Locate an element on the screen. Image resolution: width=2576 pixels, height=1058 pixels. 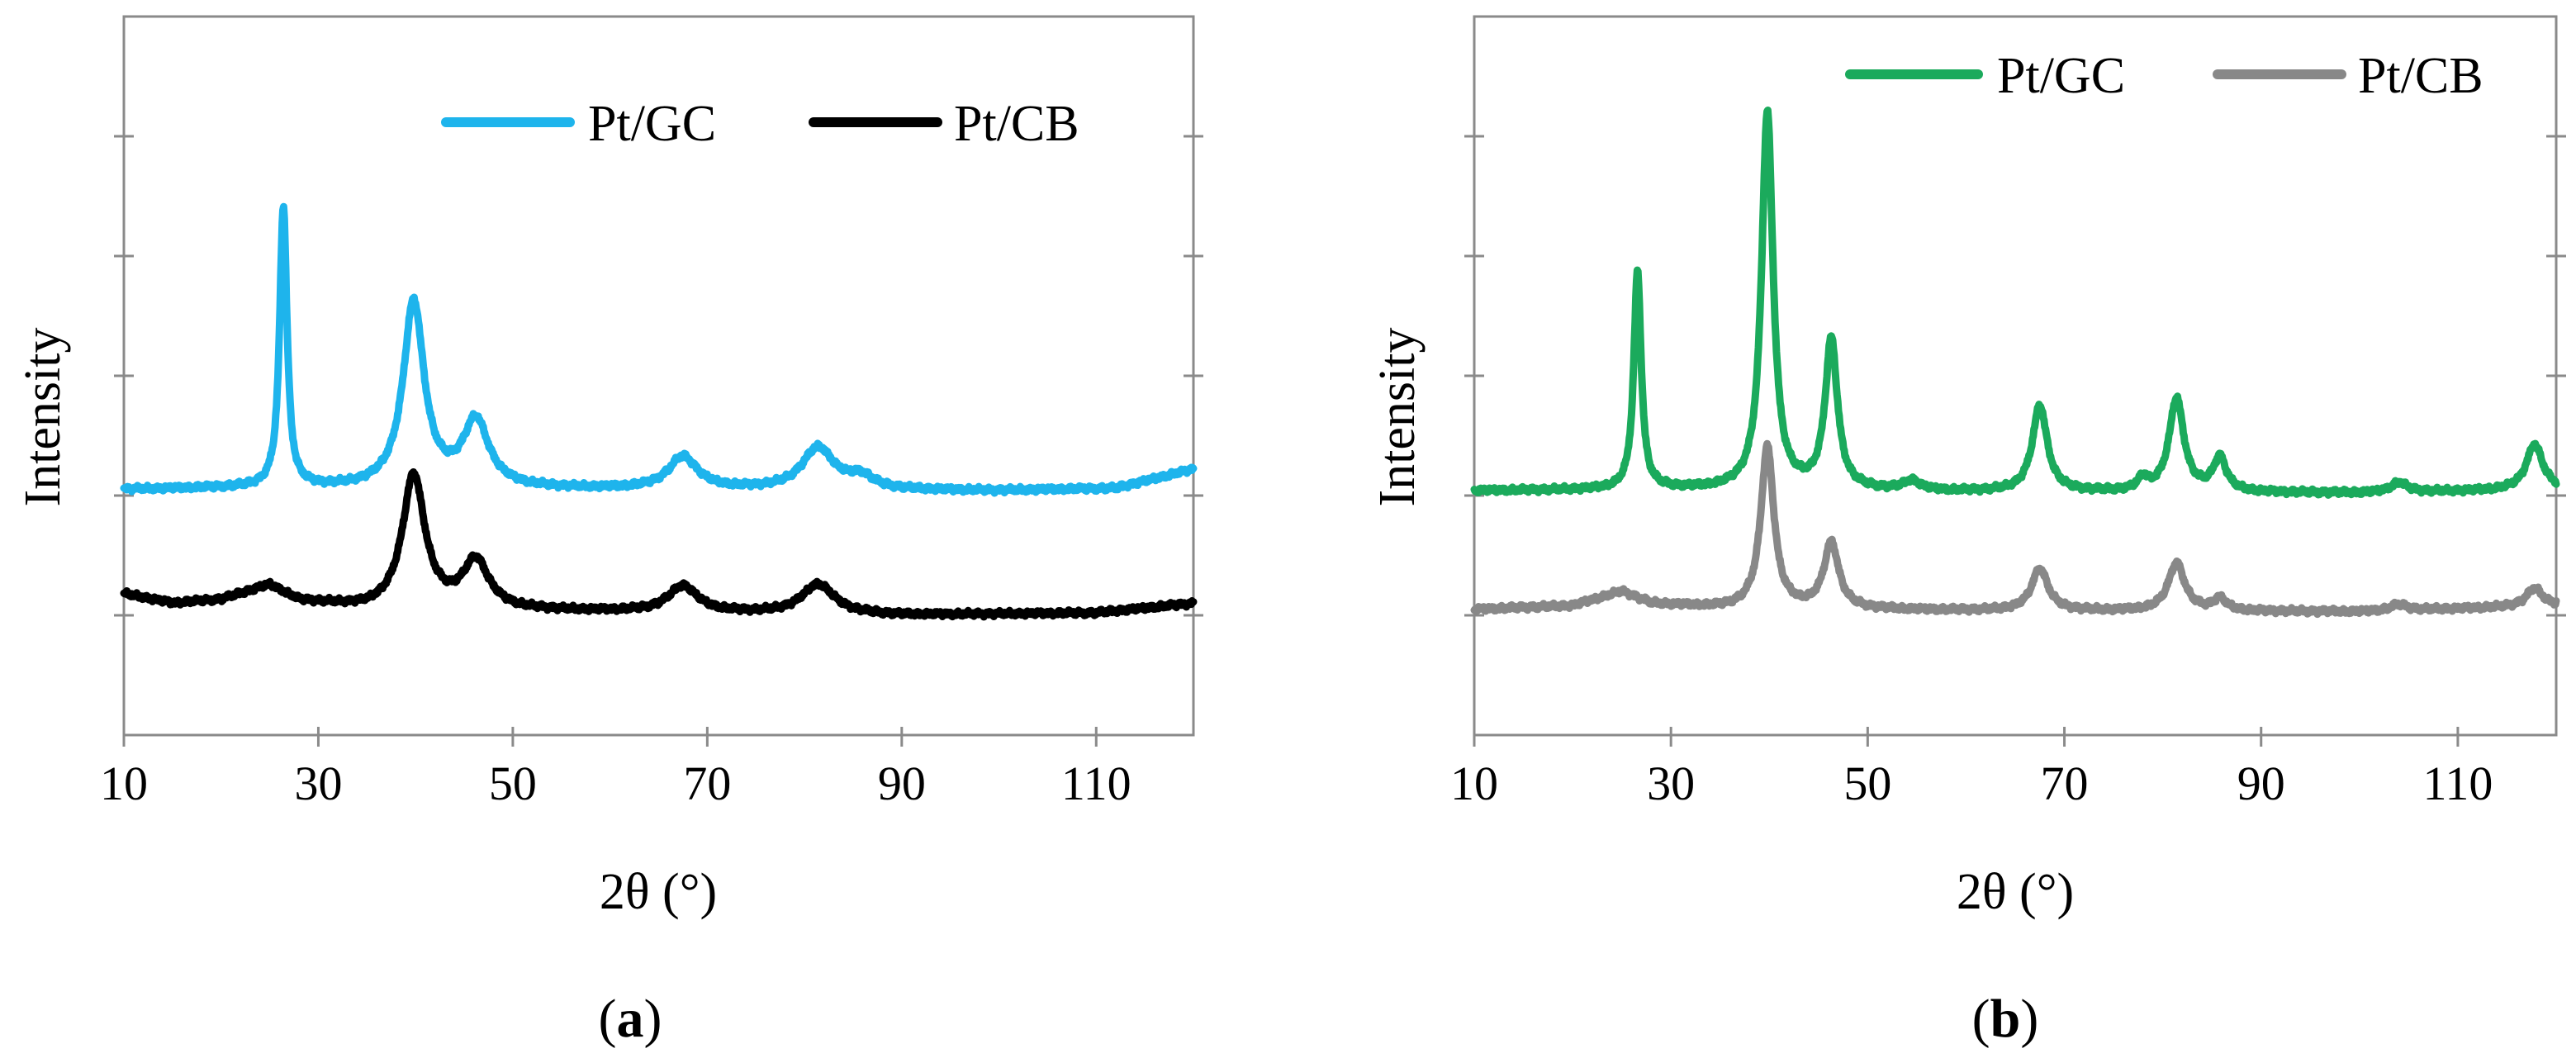
y-axis-title-b: Intensity is located at coordinates (1397, 417).